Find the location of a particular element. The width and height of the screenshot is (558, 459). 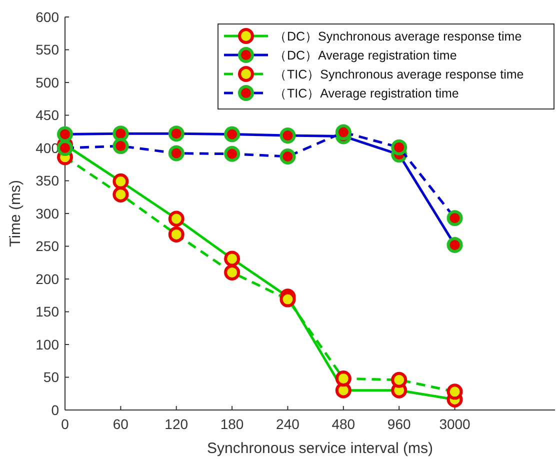

x-tick-label: 120 is located at coordinates (176, 424).